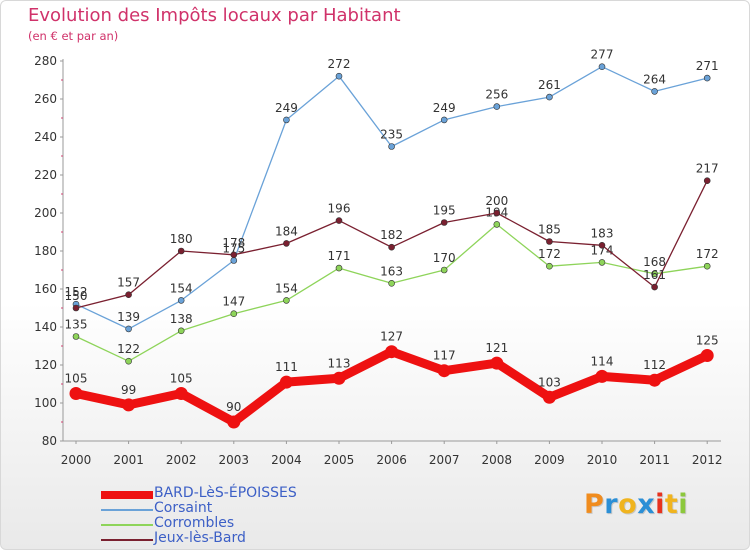 This screenshot has width=750, height=550. Describe the element at coordinates (45, 175) in the screenshot. I see `y-tick-label: 220` at that location.